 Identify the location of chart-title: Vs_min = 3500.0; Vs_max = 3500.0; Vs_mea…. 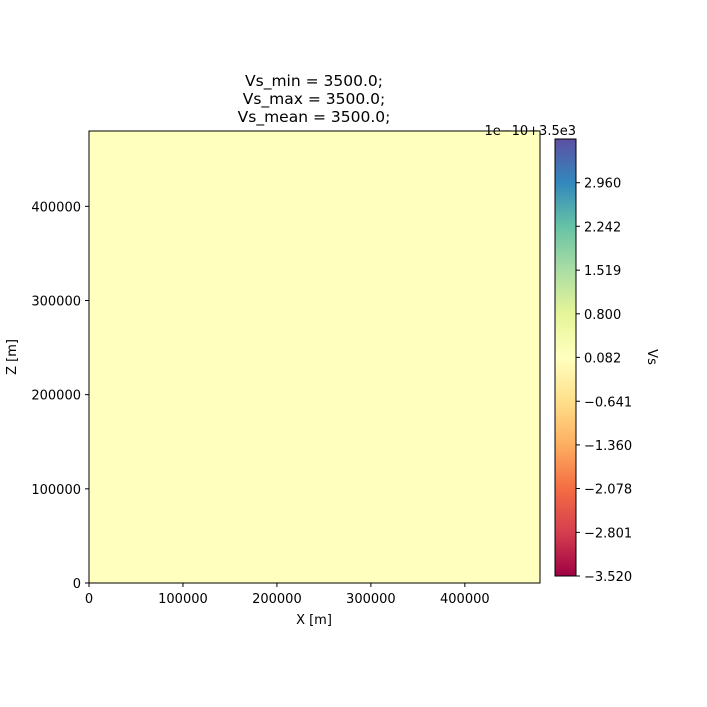
(314, 99).